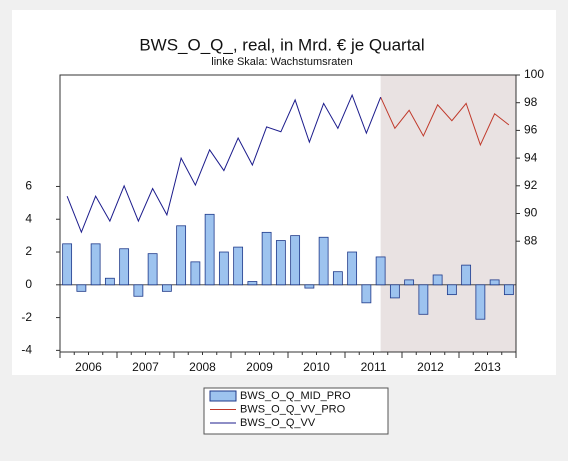 The image size is (568, 461). I want to click on line, so click(445, 121).